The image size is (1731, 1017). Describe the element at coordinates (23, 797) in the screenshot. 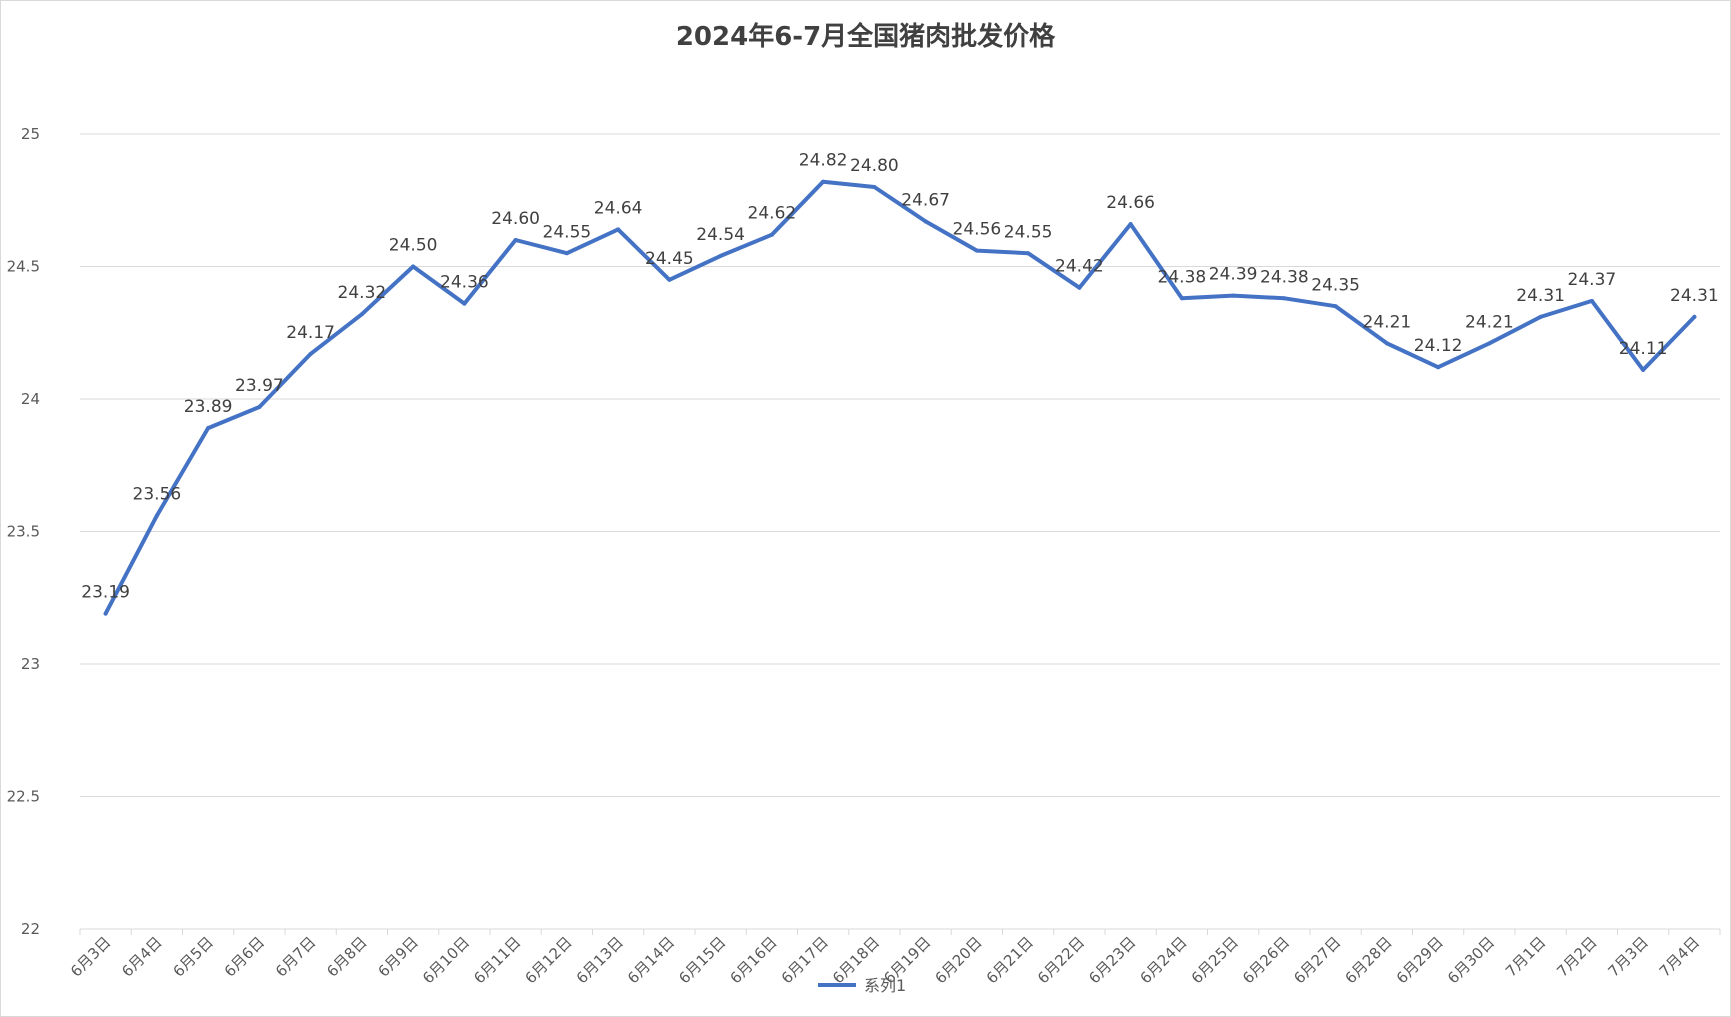

I see `y-tick-label: 22.5` at that location.